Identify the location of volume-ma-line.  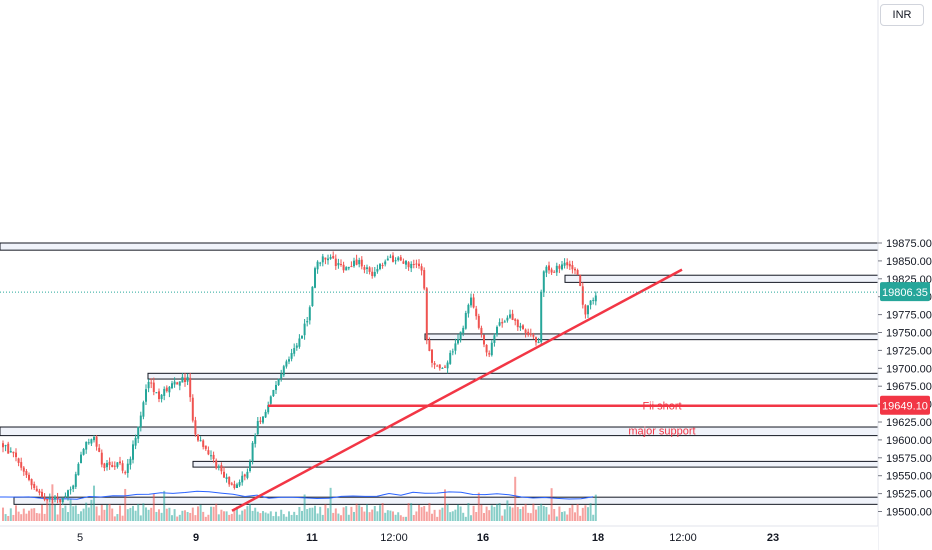
(297, 495).